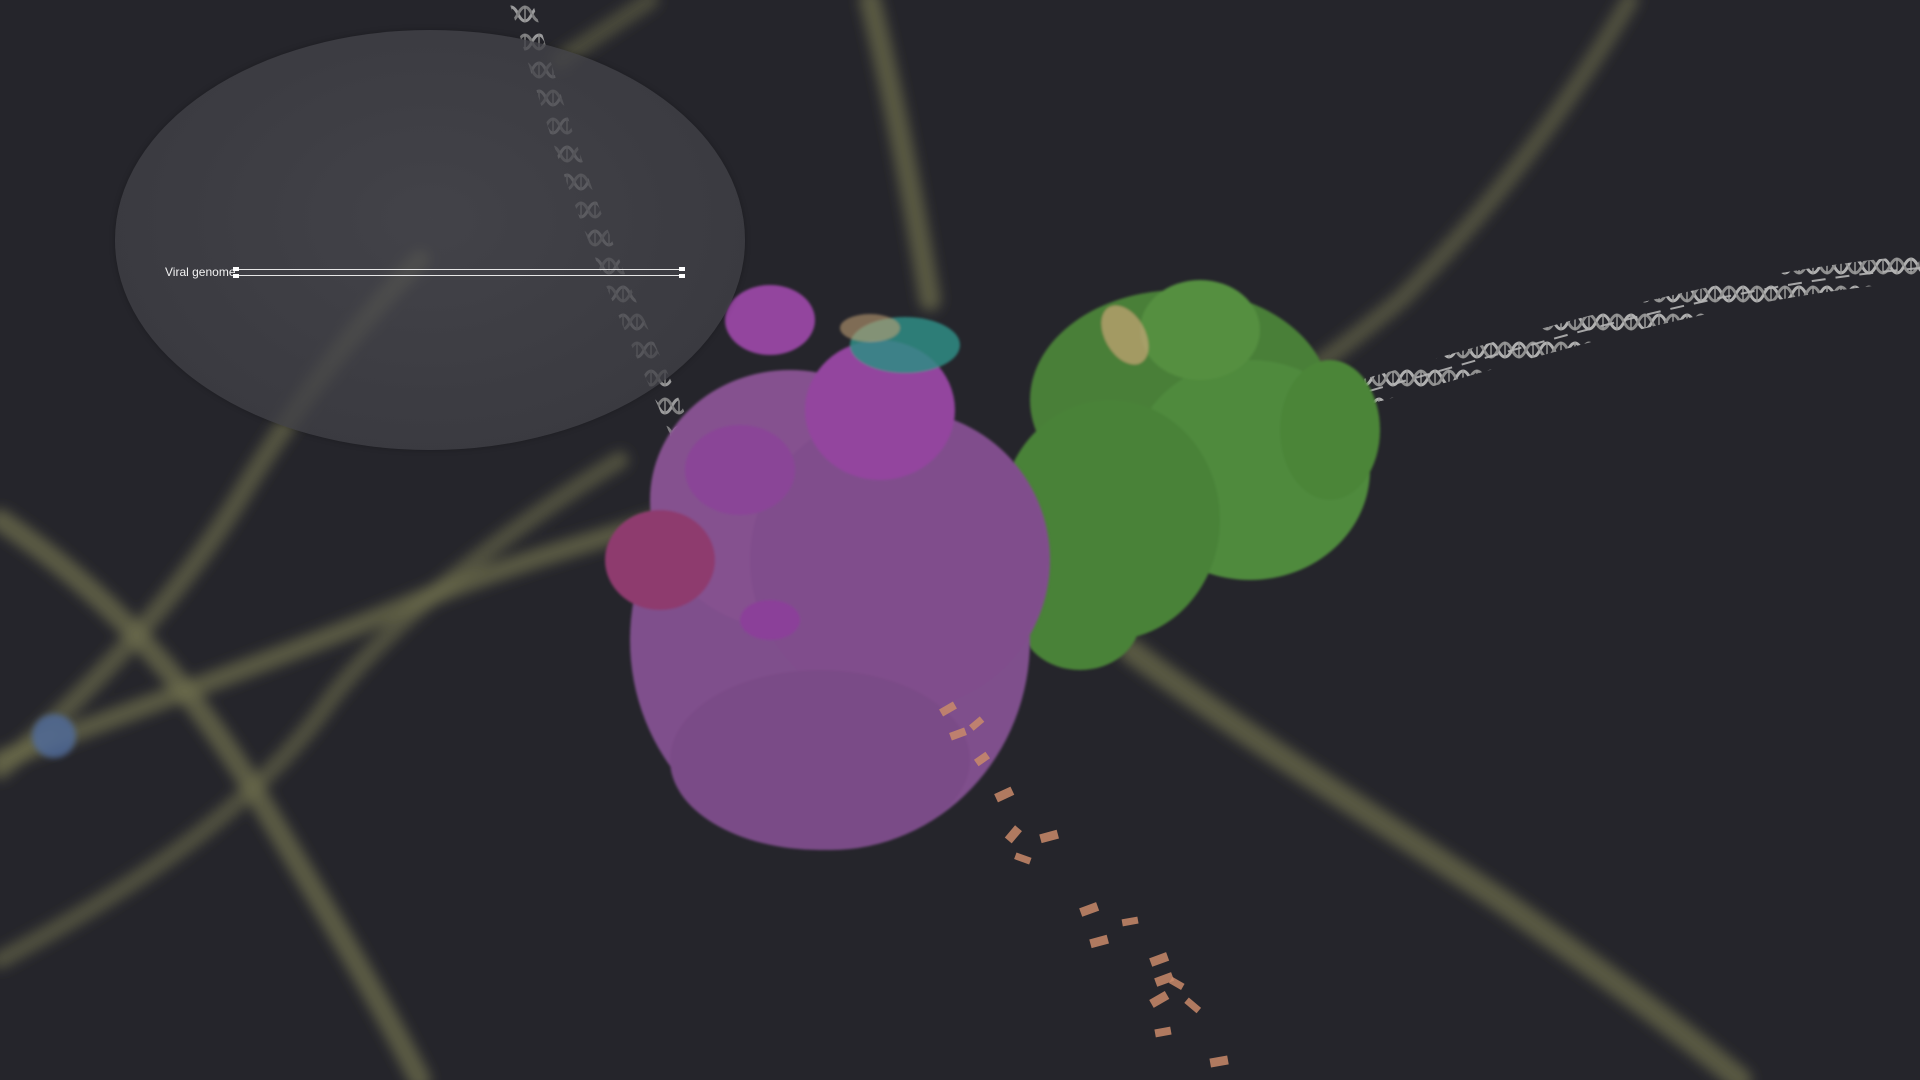  Describe the element at coordinates (827, 567) in the screenshot. I see `protein-complex-icon` at that location.